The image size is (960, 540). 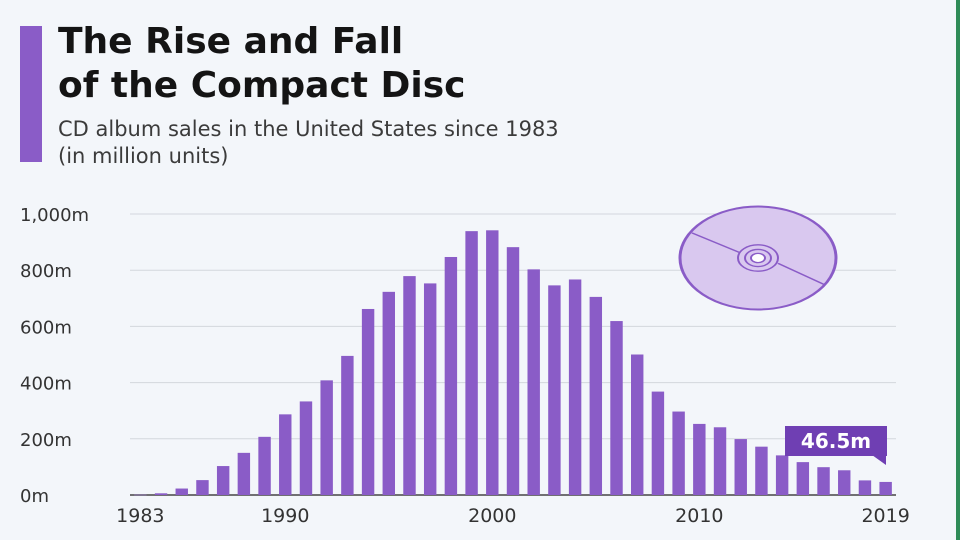 What do you see at coordinates (492, 516) in the screenshot?
I see `x-tick-label: 2000` at bounding box center [492, 516].